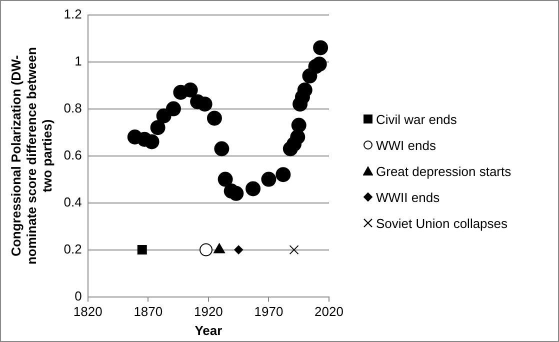 The width and height of the screenshot is (559, 342). What do you see at coordinates (406, 145) in the screenshot?
I see `legend-label: WWI ends` at bounding box center [406, 145].